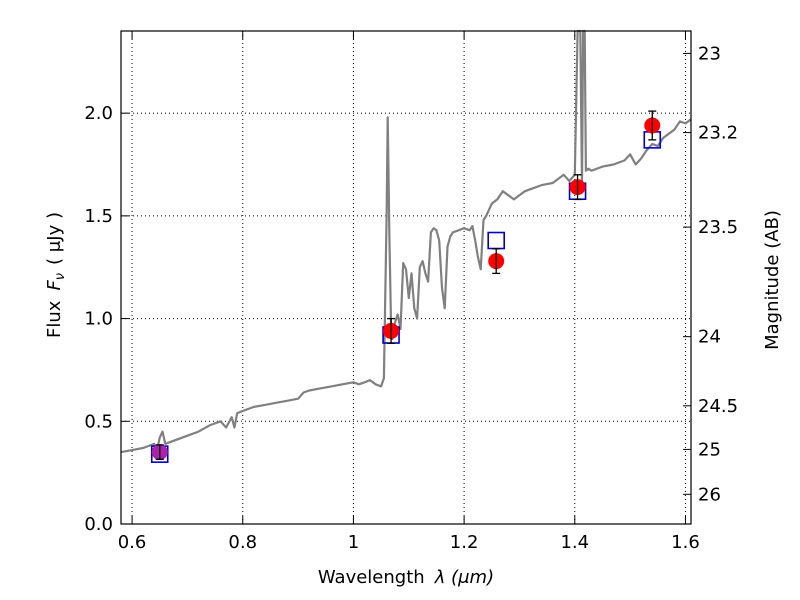 The width and height of the screenshot is (800, 600). What do you see at coordinates (685, 542) in the screenshot?
I see `x-tick-label: 1.6` at bounding box center [685, 542].